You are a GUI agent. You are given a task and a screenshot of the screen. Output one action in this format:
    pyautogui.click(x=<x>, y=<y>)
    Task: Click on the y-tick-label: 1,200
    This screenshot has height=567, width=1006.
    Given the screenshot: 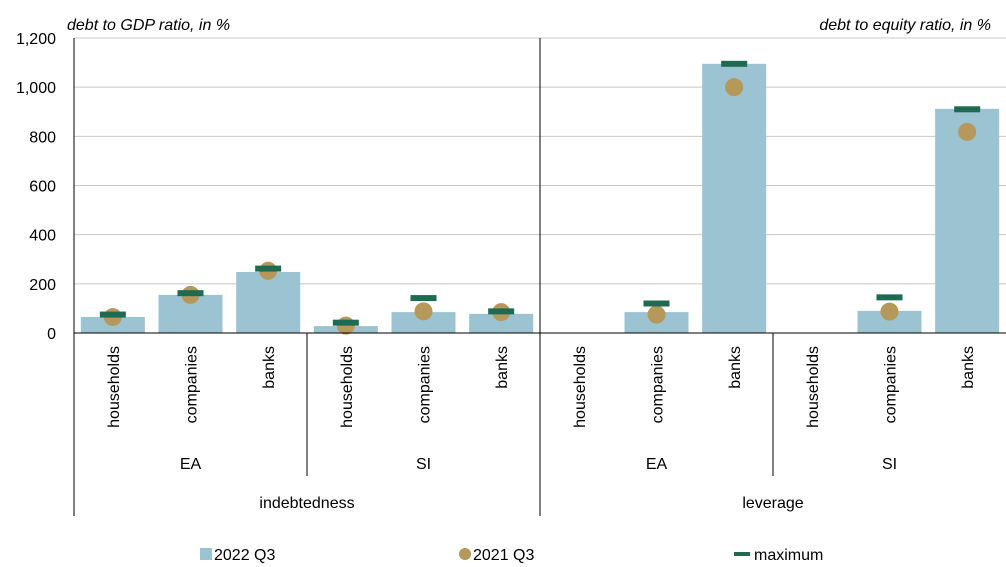 What is the action you would take?
    pyautogui.click(x=36, y=39)
    